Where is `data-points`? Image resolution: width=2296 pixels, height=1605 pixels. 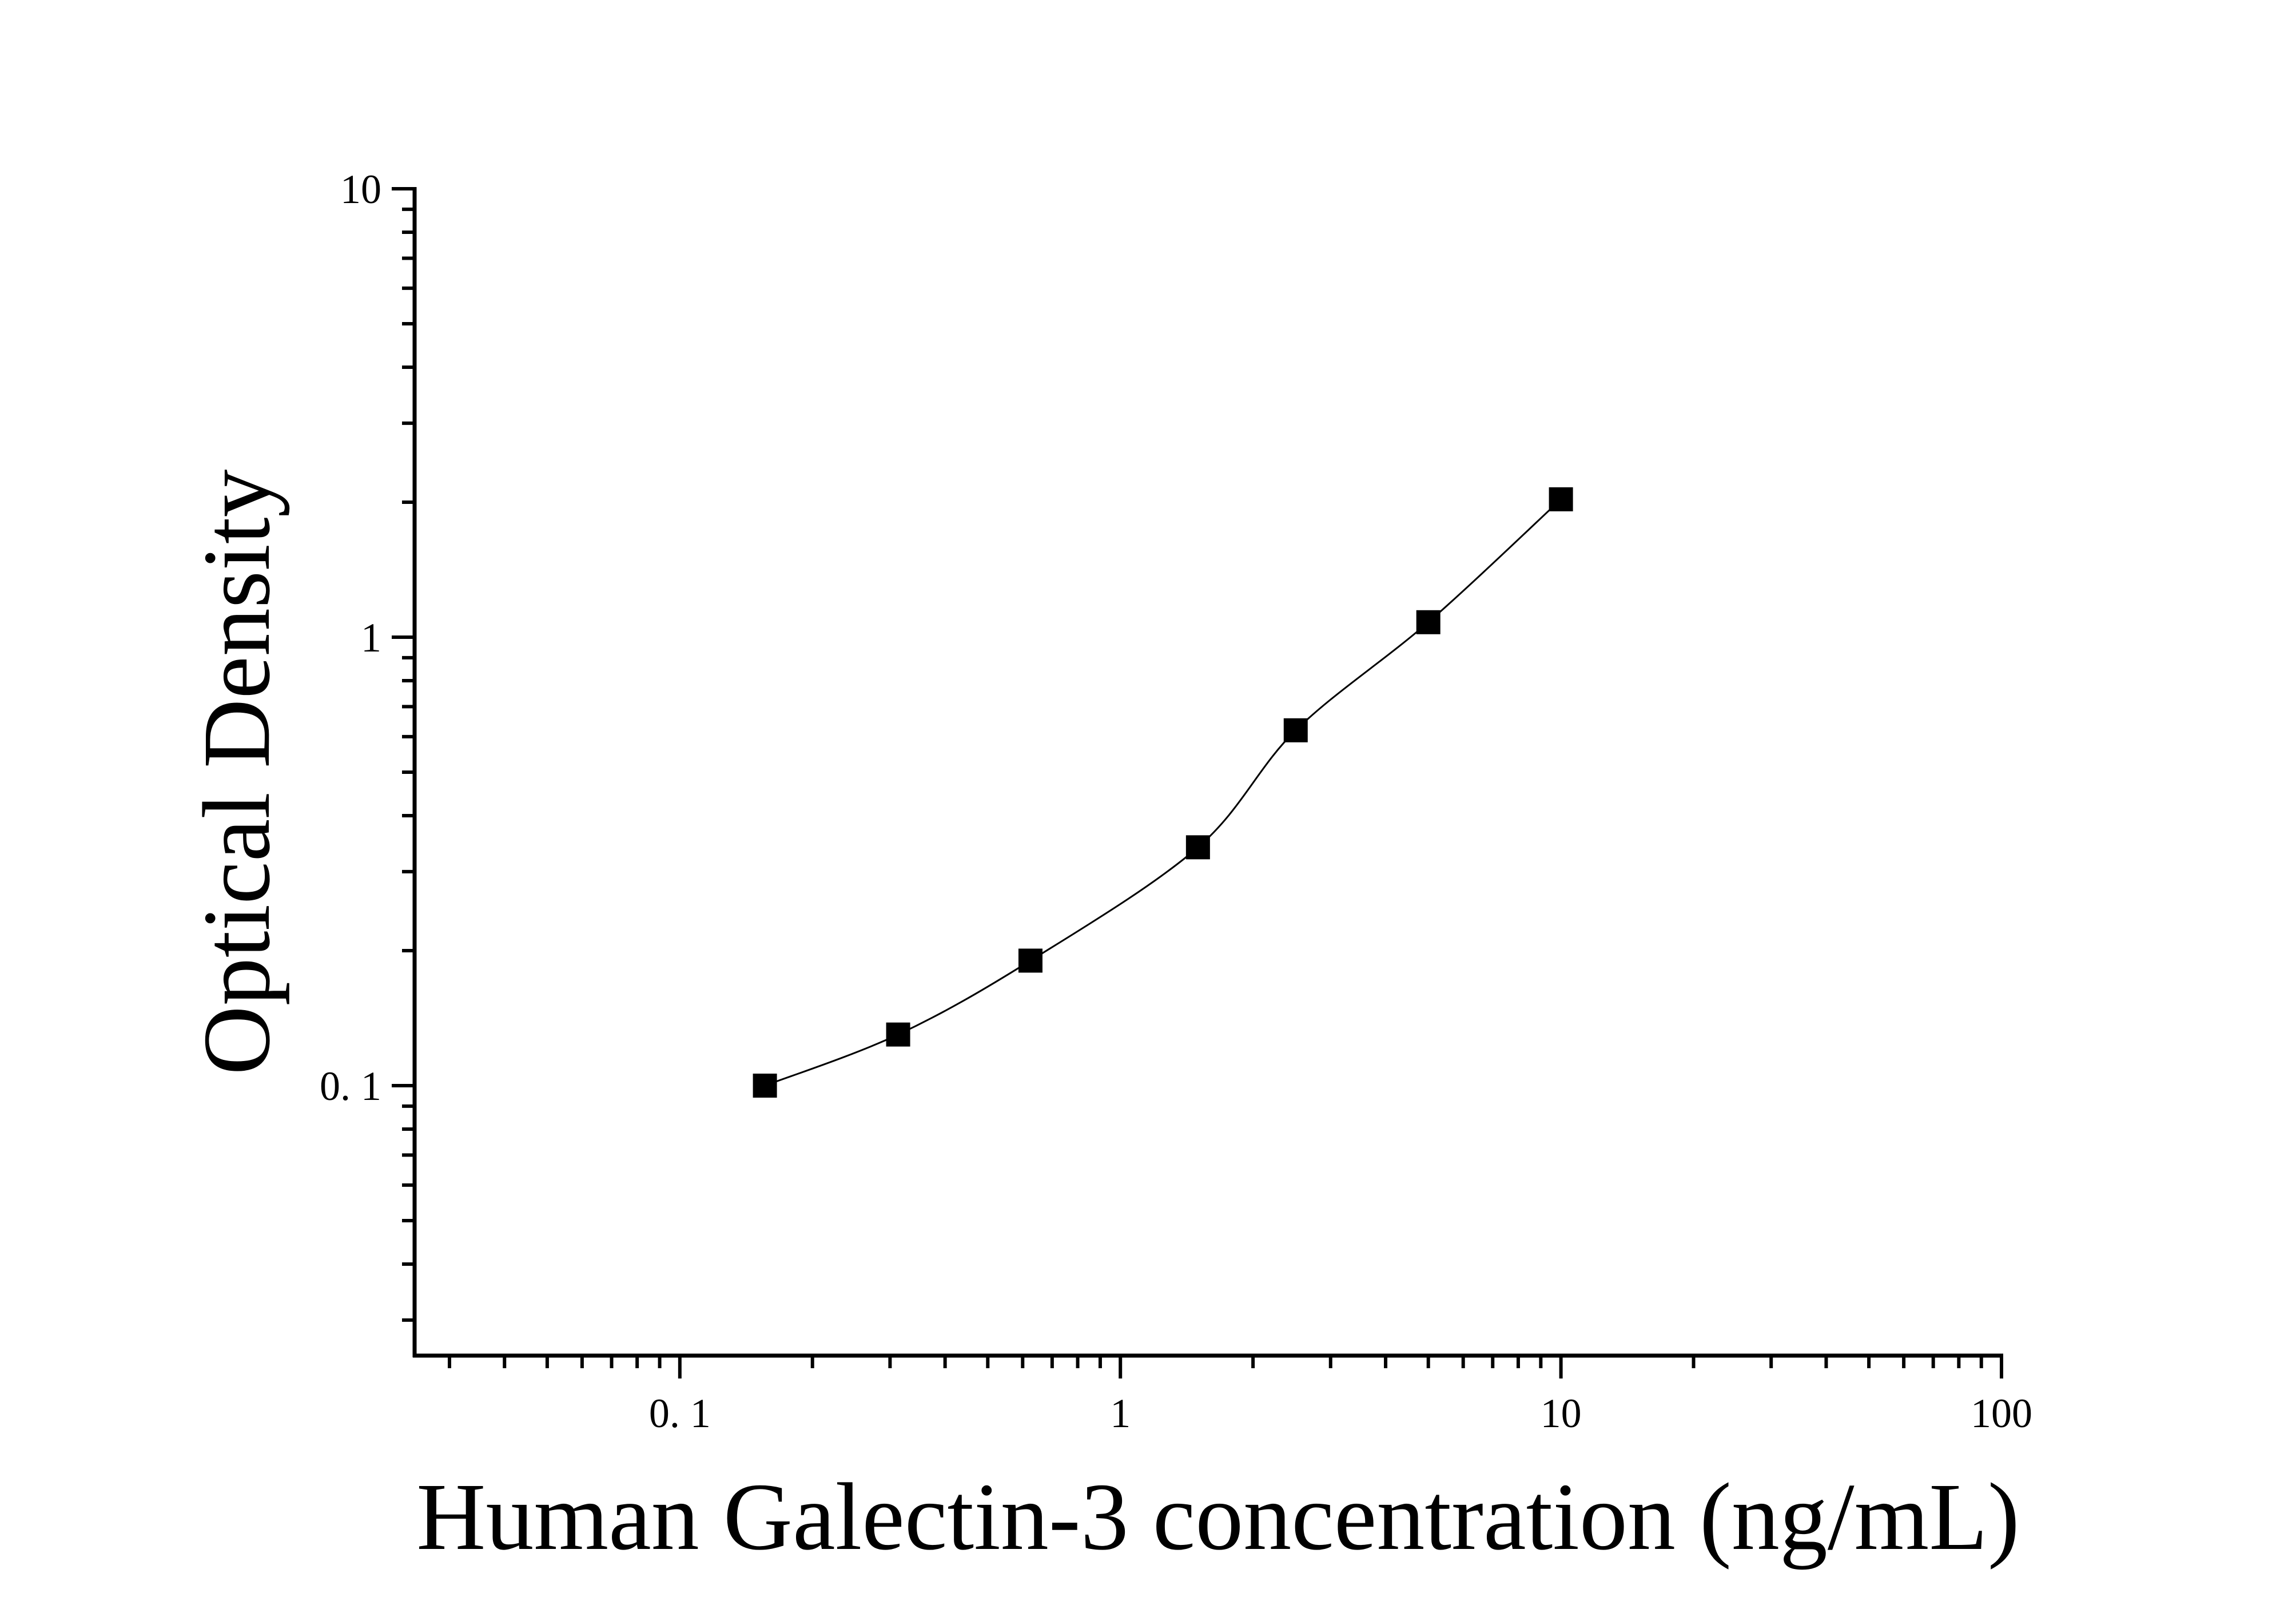
data-points is located at coordinates (1163, 792).